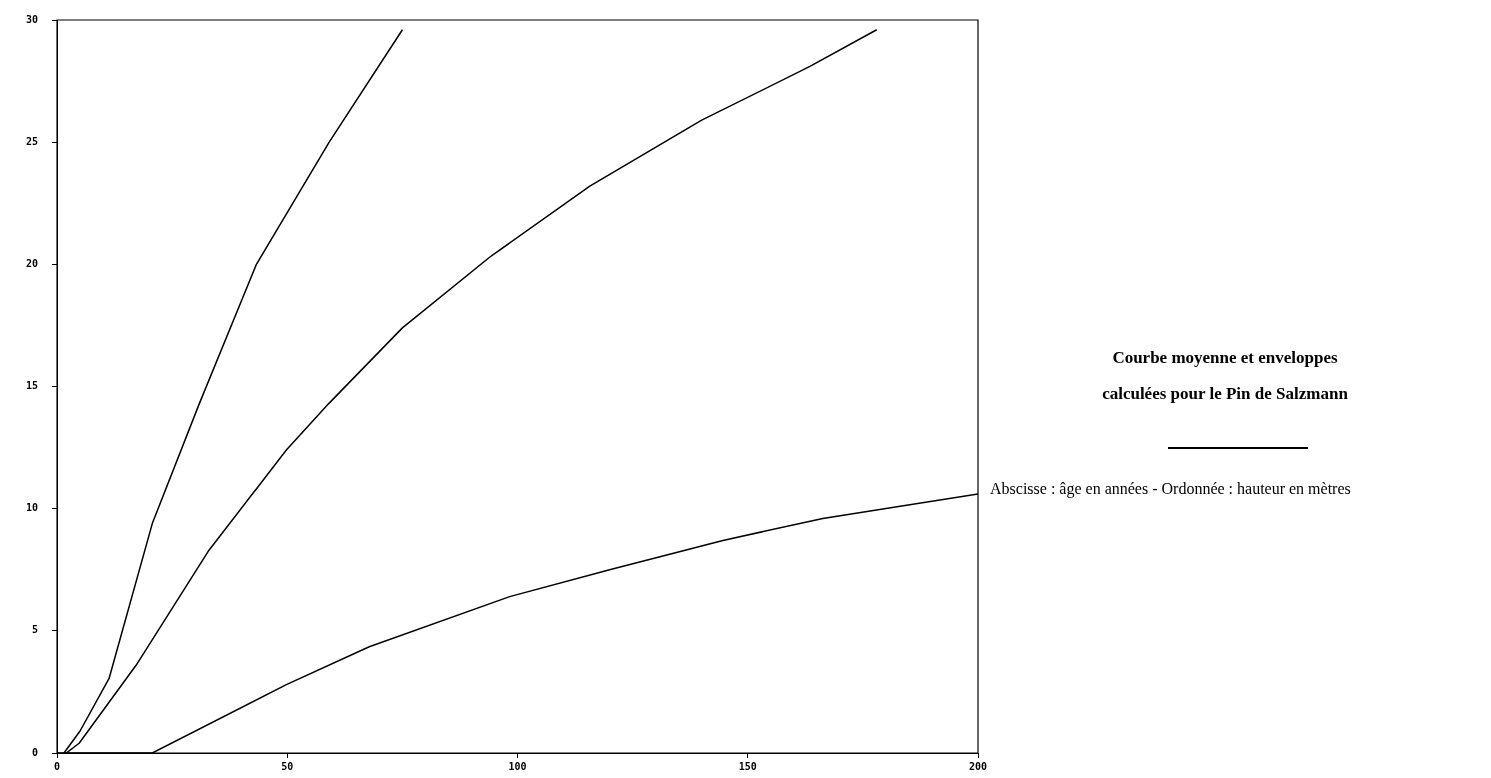 This screenshot has height=778, width=1491. I want to click on x-tick-label: 50, so click(287, 766).